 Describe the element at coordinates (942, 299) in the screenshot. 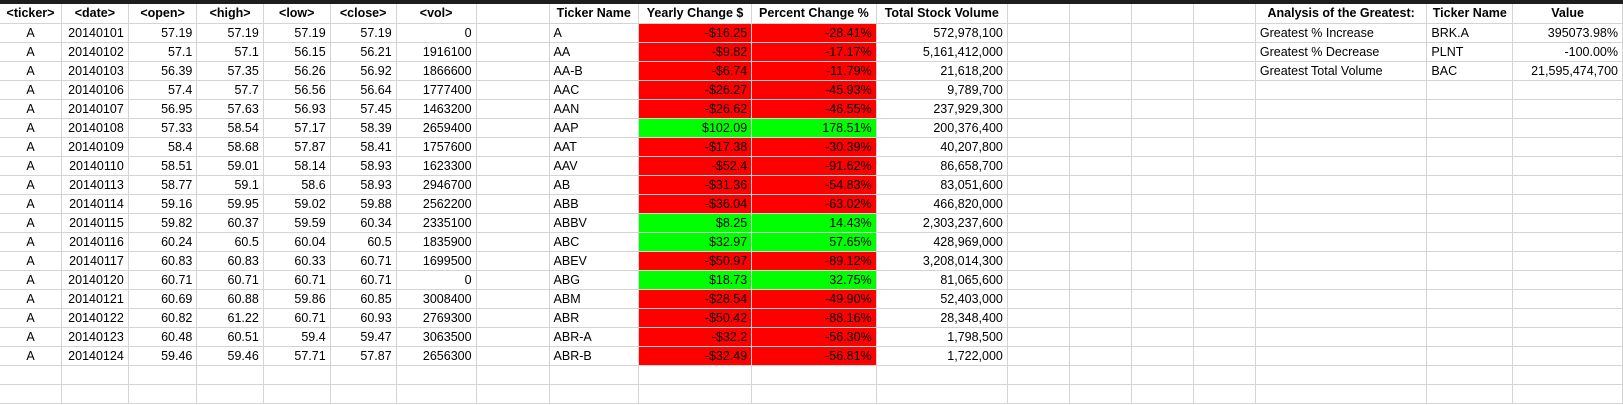

I see `summary-volume-cell: 52,403,000` at that location.